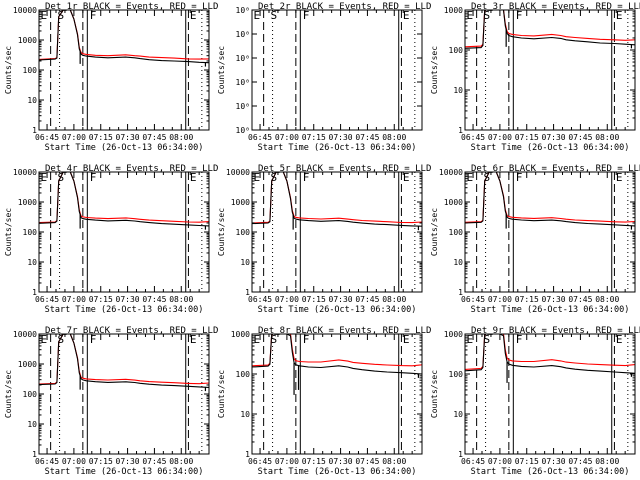  I want to click on panel-title: Det_7r BLACK = Events, RED = LLD, so click(131, 331).